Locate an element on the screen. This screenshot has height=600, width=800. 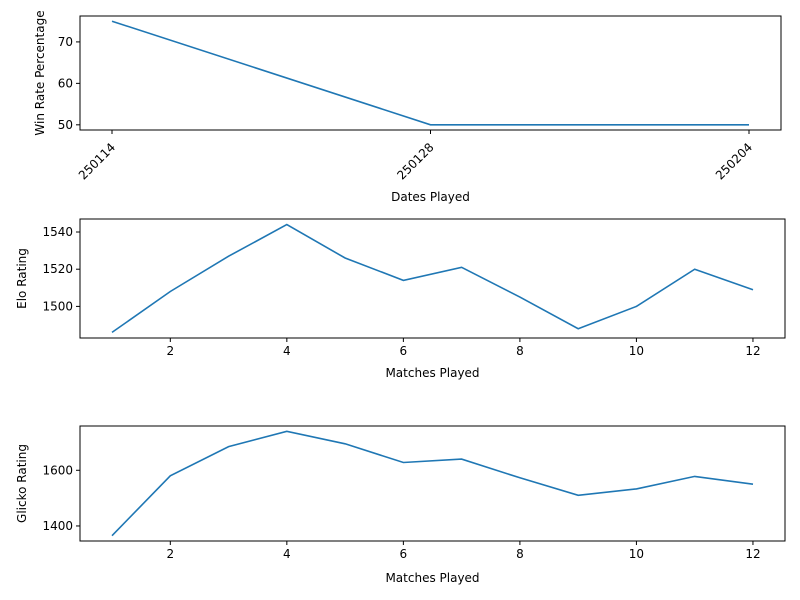
elo-y-axis-label: Elo Rating is located at coordinates (22, 278).